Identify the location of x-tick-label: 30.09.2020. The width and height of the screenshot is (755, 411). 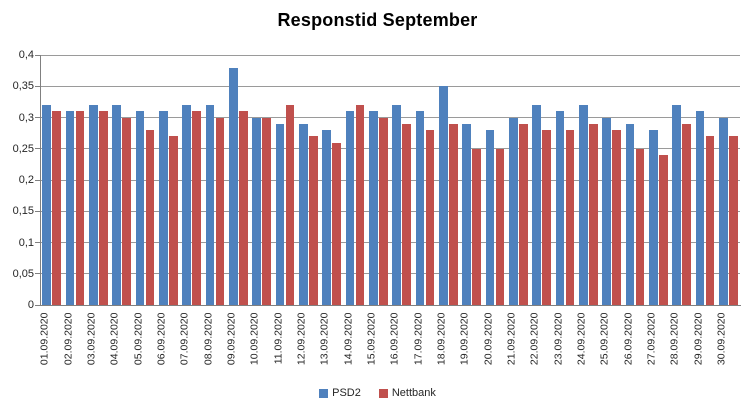
(721, 338).